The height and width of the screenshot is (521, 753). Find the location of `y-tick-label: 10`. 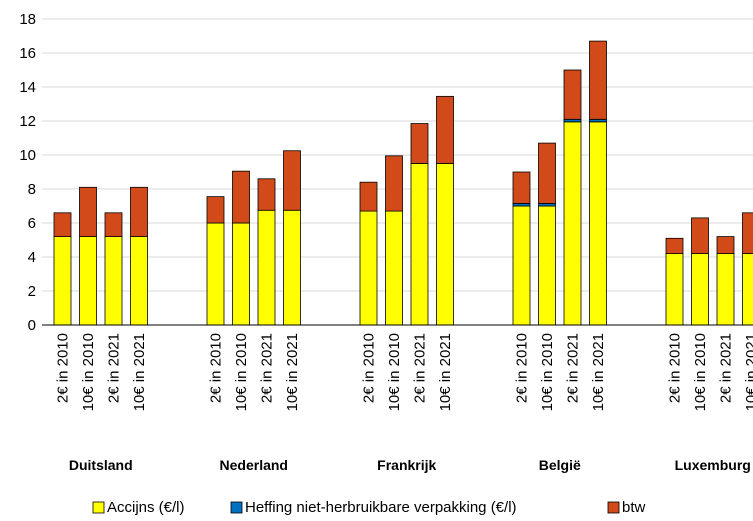

y-tick-label: 10 is located at coordinates (27, 155).